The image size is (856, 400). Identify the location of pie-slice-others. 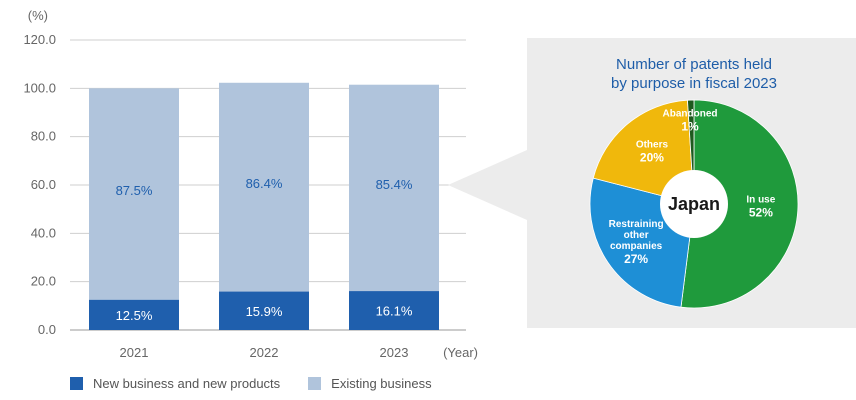
(643, 152).